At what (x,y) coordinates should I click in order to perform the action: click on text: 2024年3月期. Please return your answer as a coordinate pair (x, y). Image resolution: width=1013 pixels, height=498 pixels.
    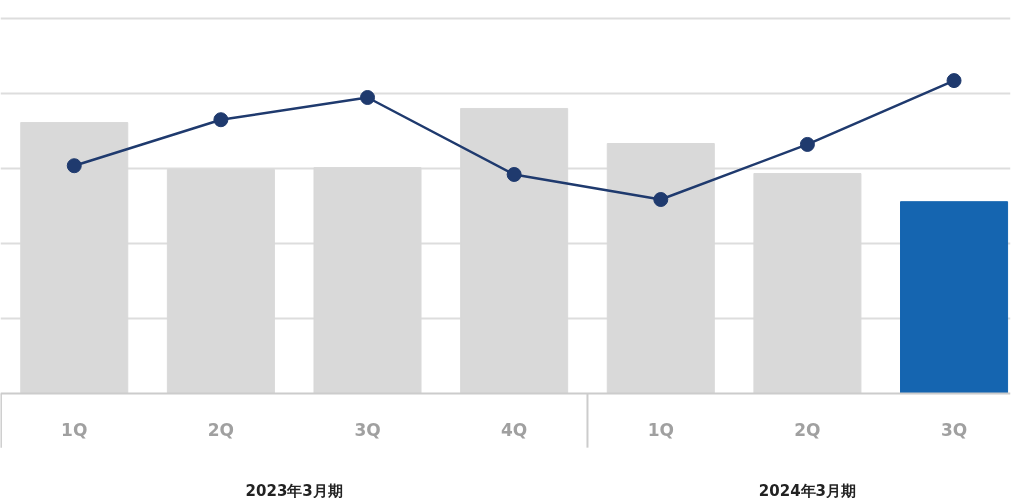
    Looking at the image, I should click on (807, 489).